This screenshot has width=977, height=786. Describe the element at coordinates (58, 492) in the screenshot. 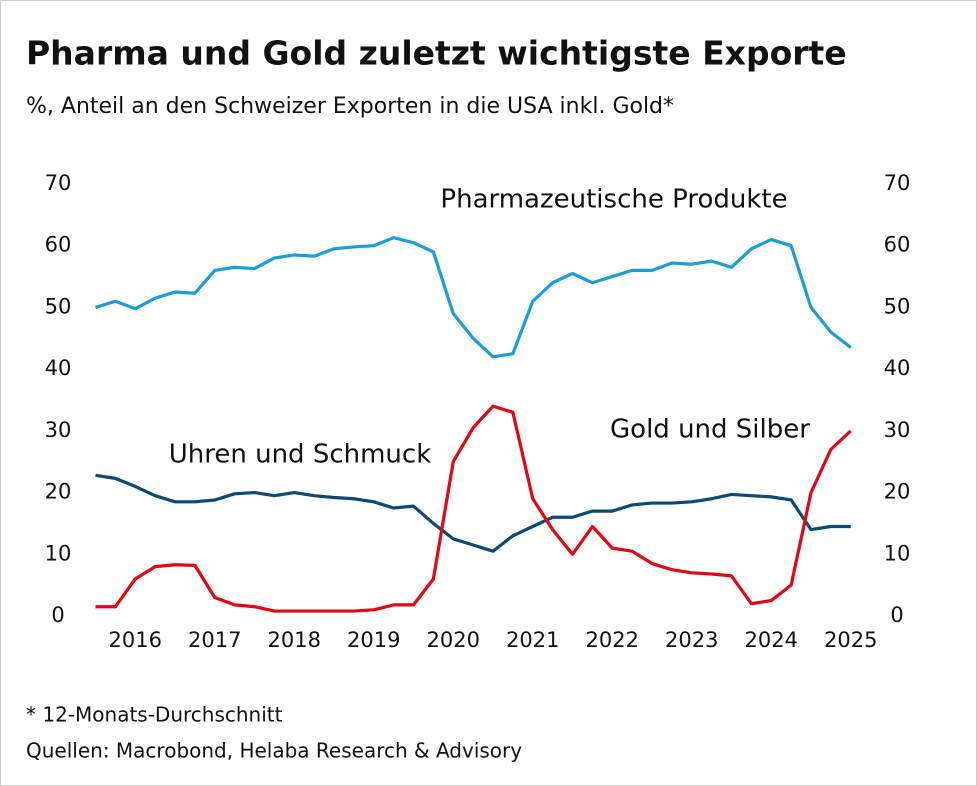

I see `y-tick-label: 20` at that location.